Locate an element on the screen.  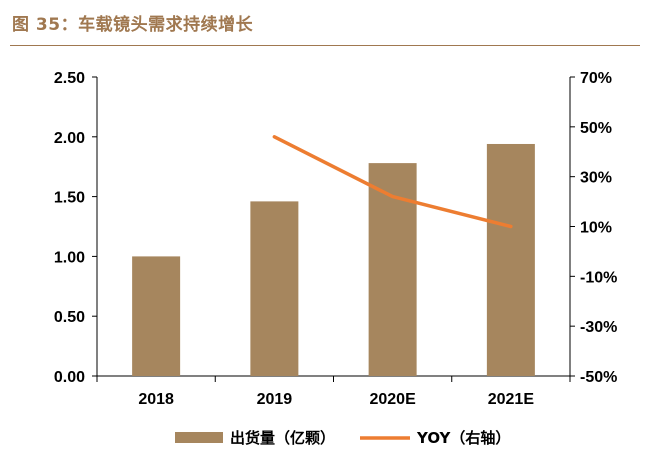
left-tick-label: 2.00 is located at coordinates (69, 138).